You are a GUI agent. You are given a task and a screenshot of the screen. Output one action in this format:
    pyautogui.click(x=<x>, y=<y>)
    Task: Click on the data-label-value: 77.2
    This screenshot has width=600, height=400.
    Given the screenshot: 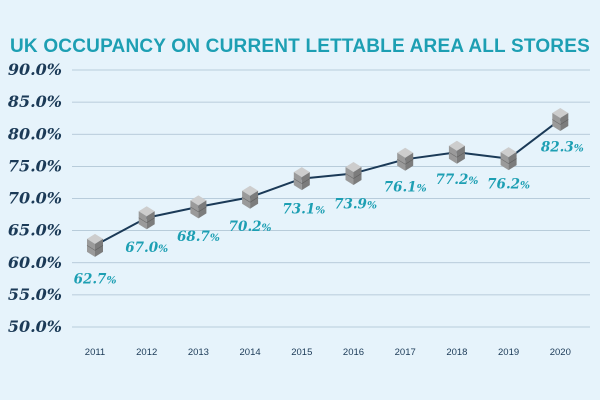 What is the action you would take?
    pyautogui.click(x=451, y=180)
    